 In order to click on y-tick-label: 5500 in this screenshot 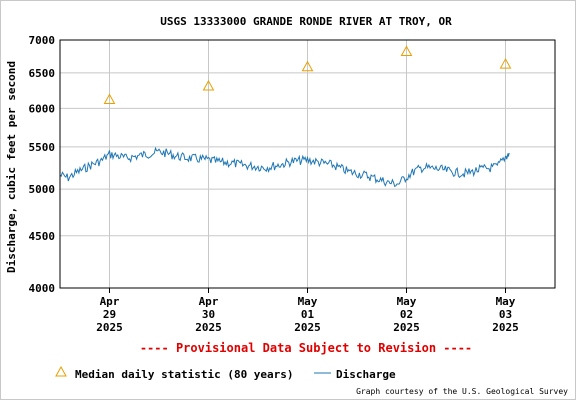, I will do `click(42, 147)`.